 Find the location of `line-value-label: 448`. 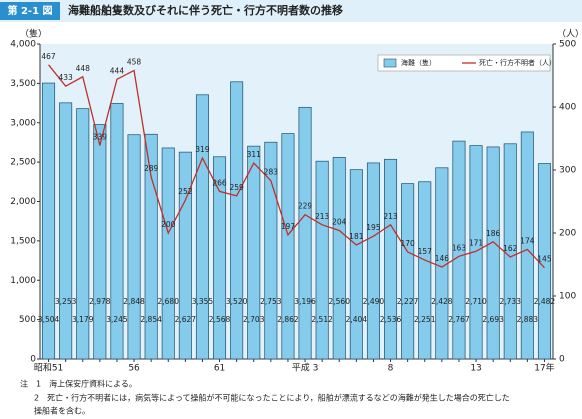

line-value-label: 448 is located at coordinates (83, 68).